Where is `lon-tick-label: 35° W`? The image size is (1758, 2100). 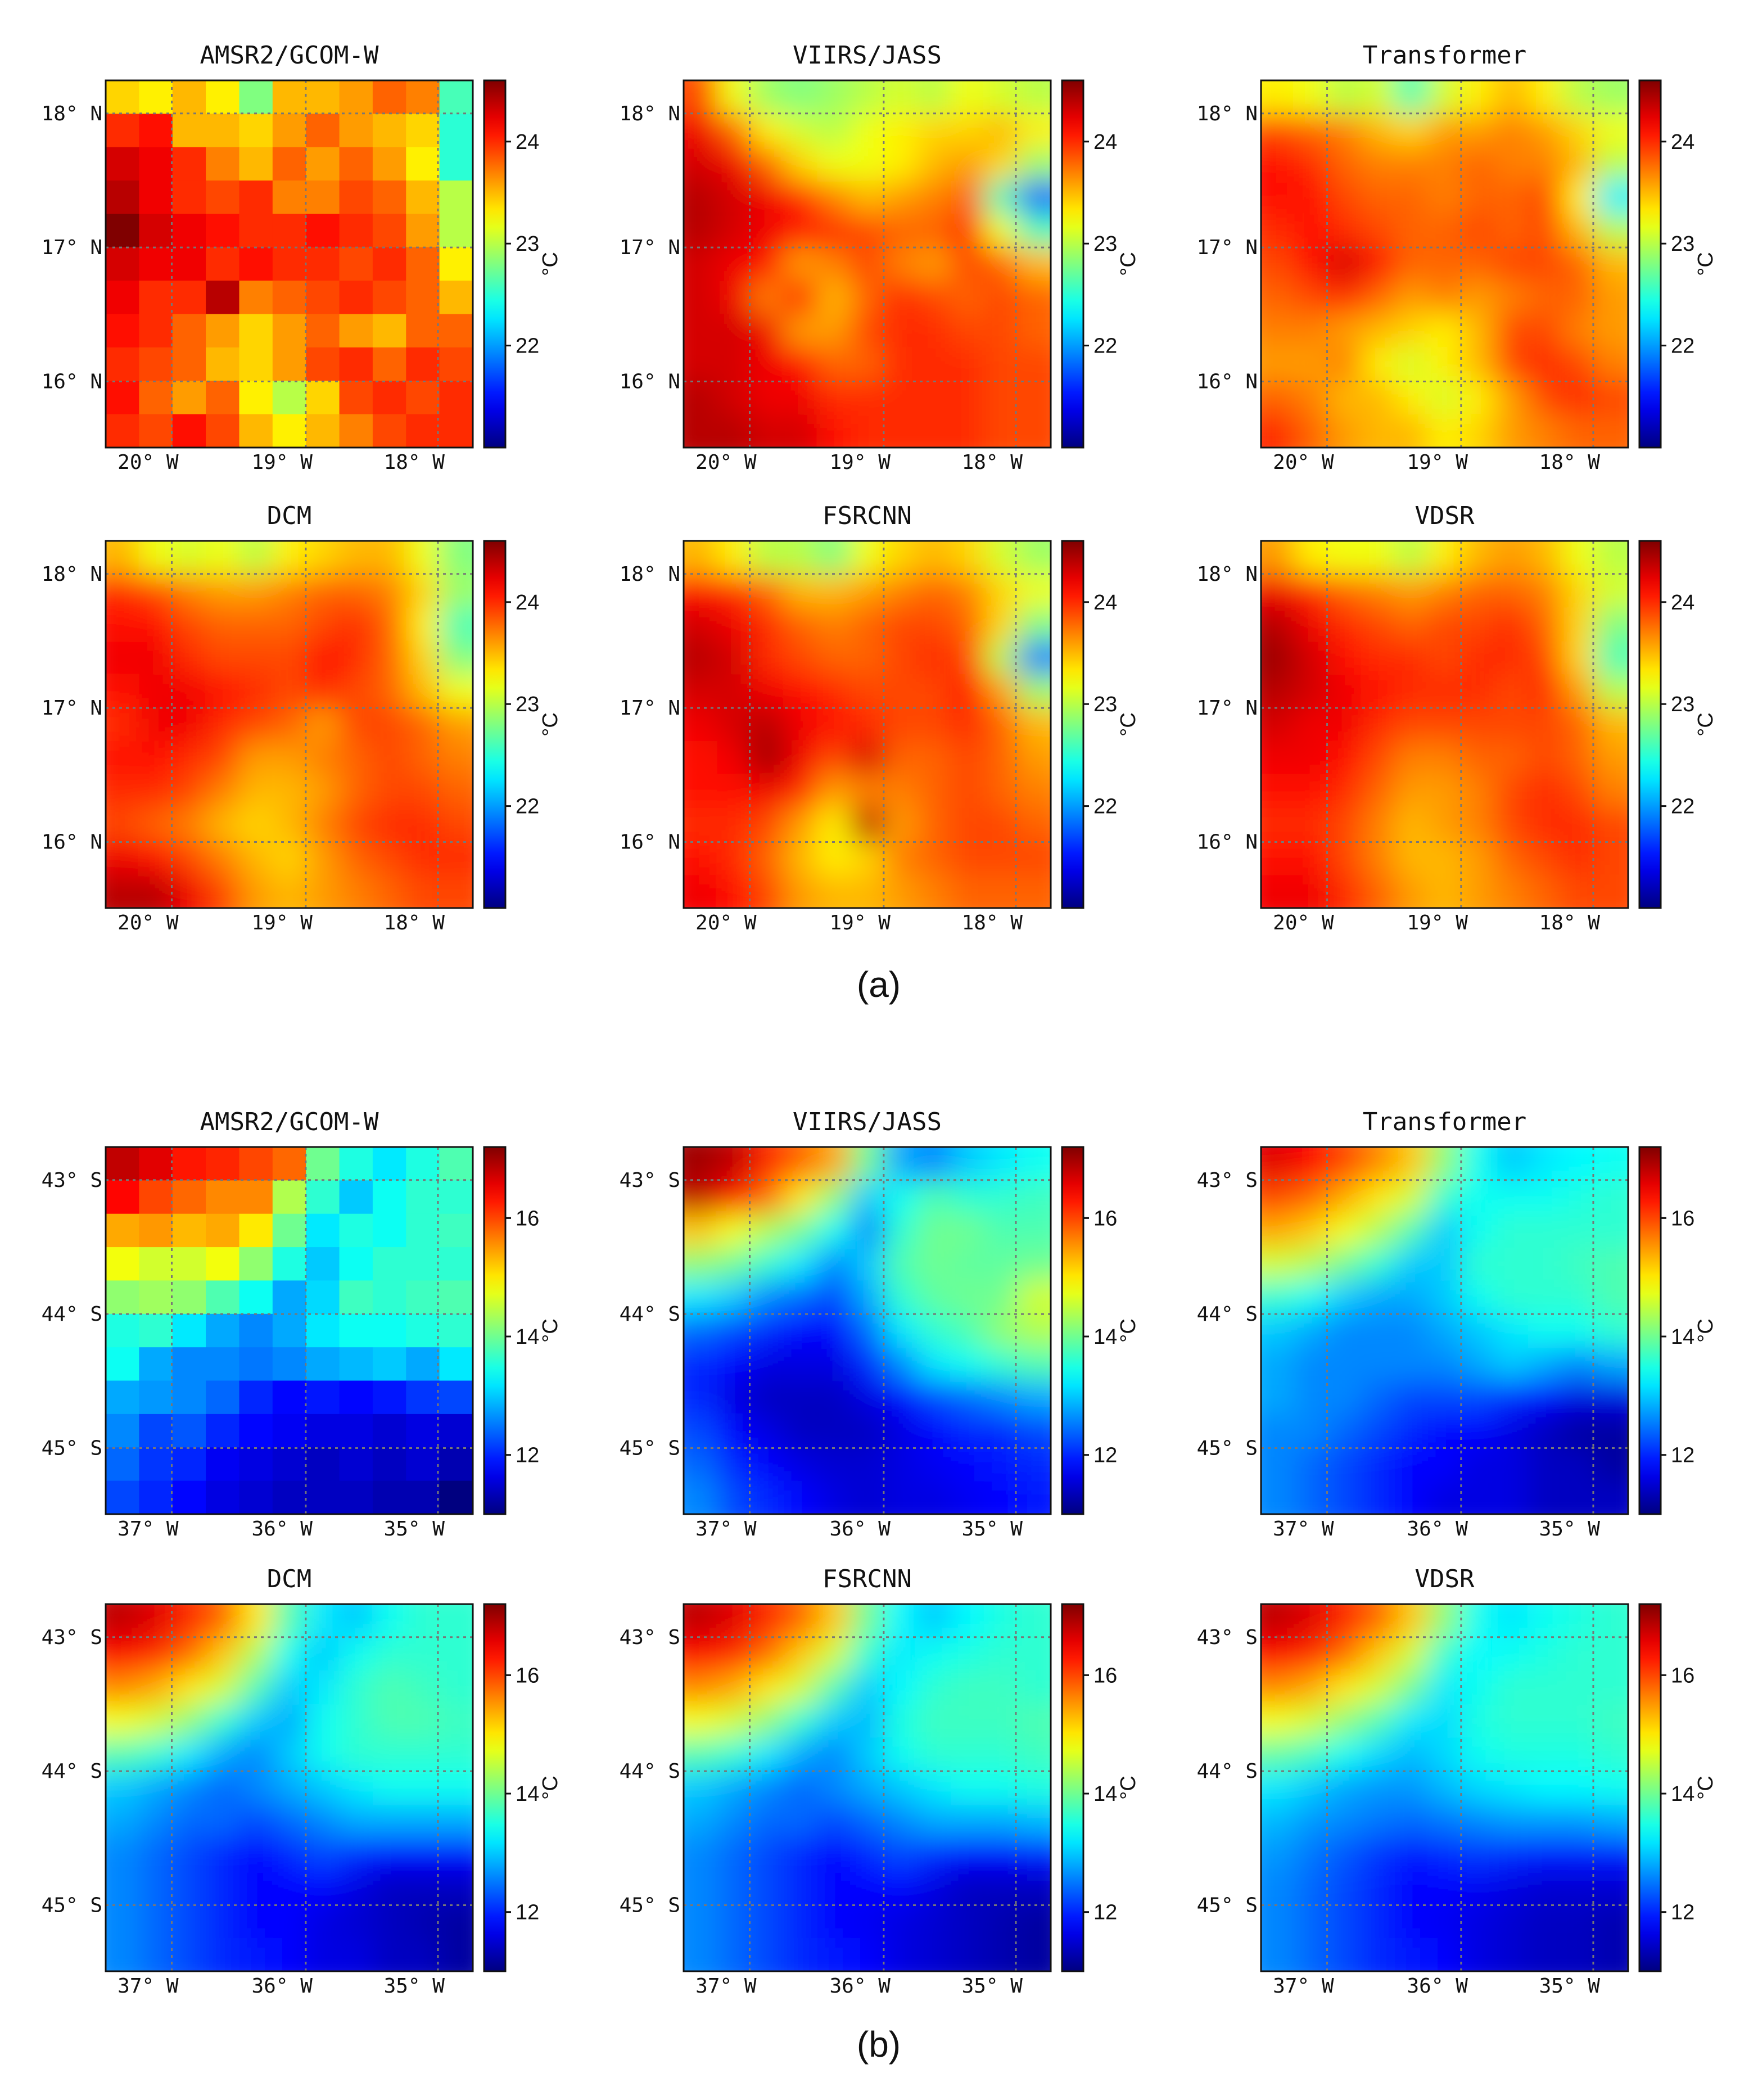 lon-tick-label: 35° W is located at coordinates (992, 1529).